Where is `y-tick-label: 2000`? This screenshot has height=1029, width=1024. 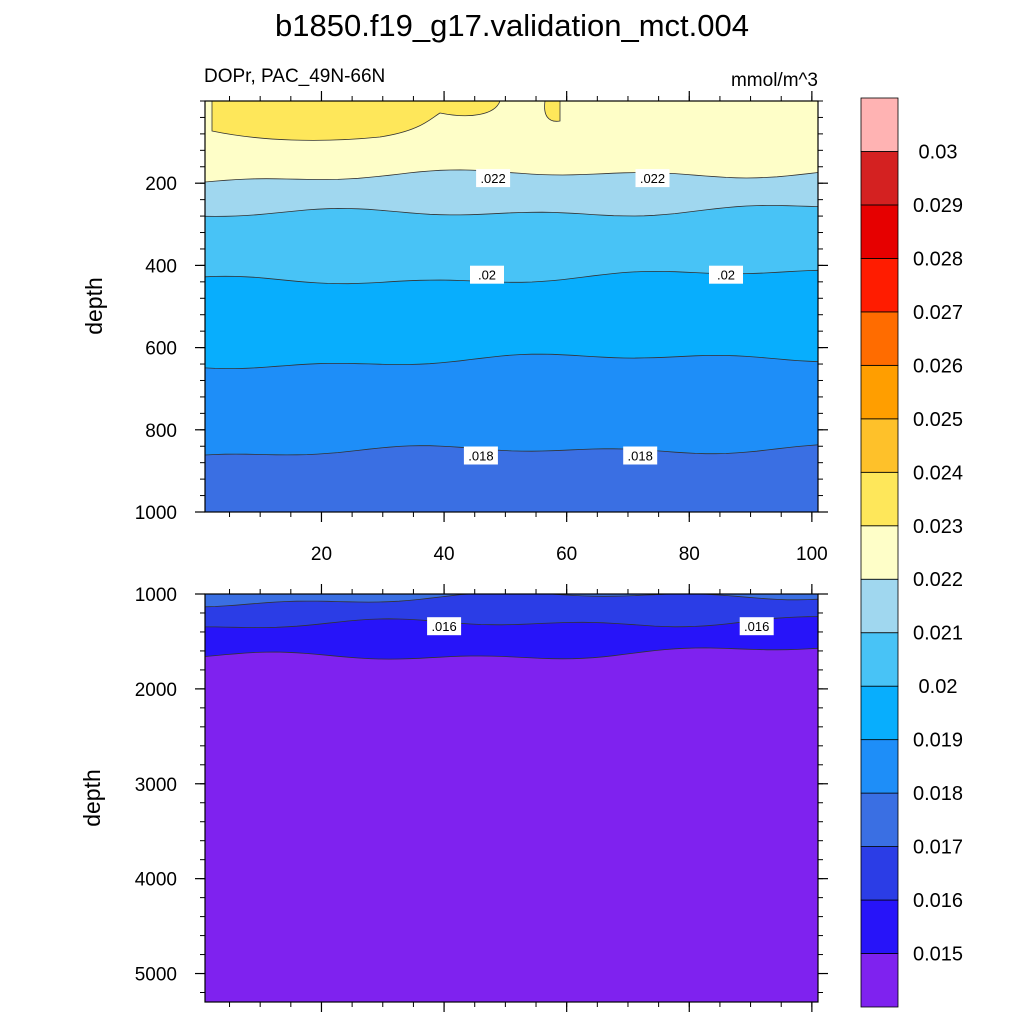
y-tick-label: 2000 is located at coordinates (156, 690).